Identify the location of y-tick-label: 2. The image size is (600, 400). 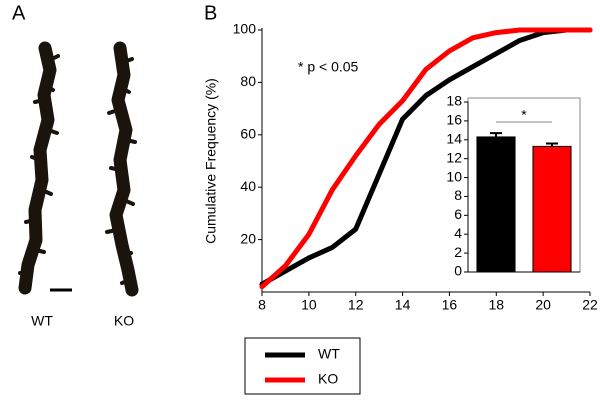
(458, 252).